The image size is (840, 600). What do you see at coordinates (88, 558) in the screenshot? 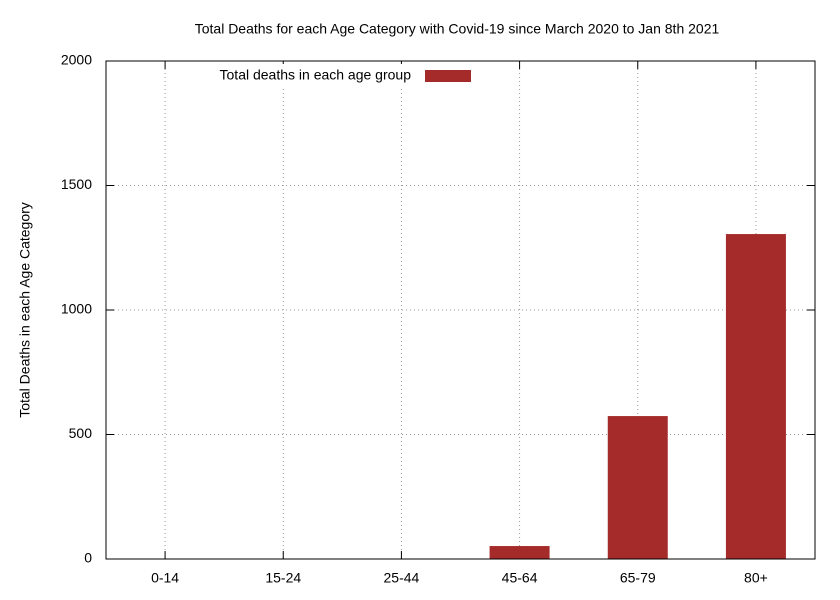
I see `y-tick-label: 0` at bounding box center [88, 558].